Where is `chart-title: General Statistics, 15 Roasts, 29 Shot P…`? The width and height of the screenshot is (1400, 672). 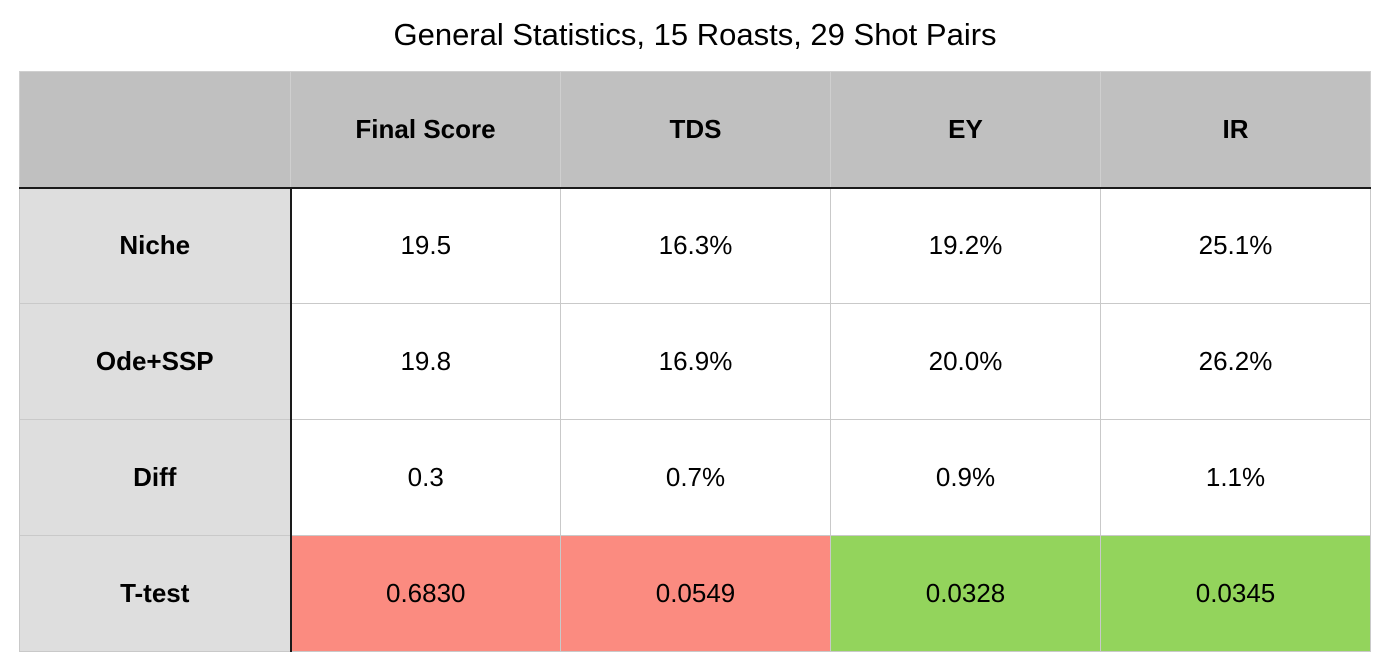 chart-title: General Statistics, 15 Roasts, 29 Shot P… is located at coordinates (695, 34).